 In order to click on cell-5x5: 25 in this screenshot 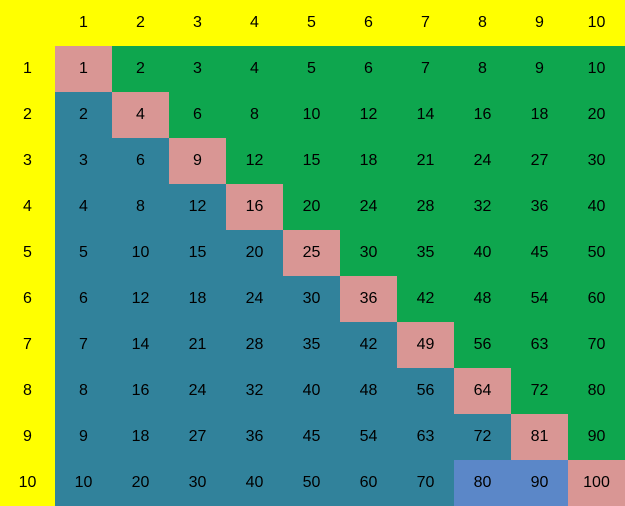, I will do `click(311, 253)`.